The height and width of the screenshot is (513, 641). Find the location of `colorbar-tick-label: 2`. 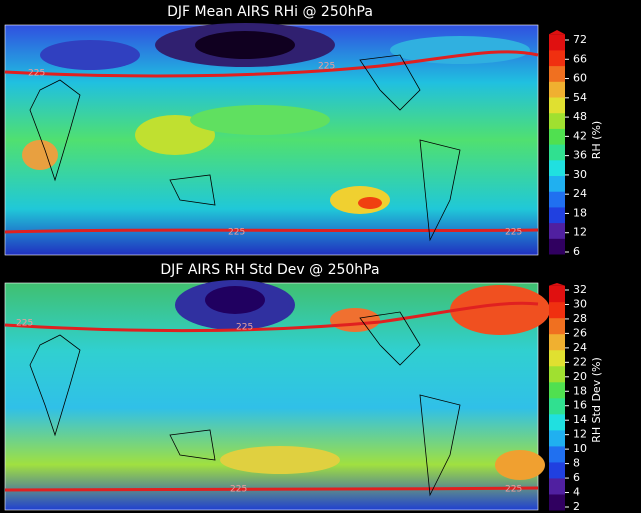

colorbar-tick-label: 2 is located at coordinates (576, 506).